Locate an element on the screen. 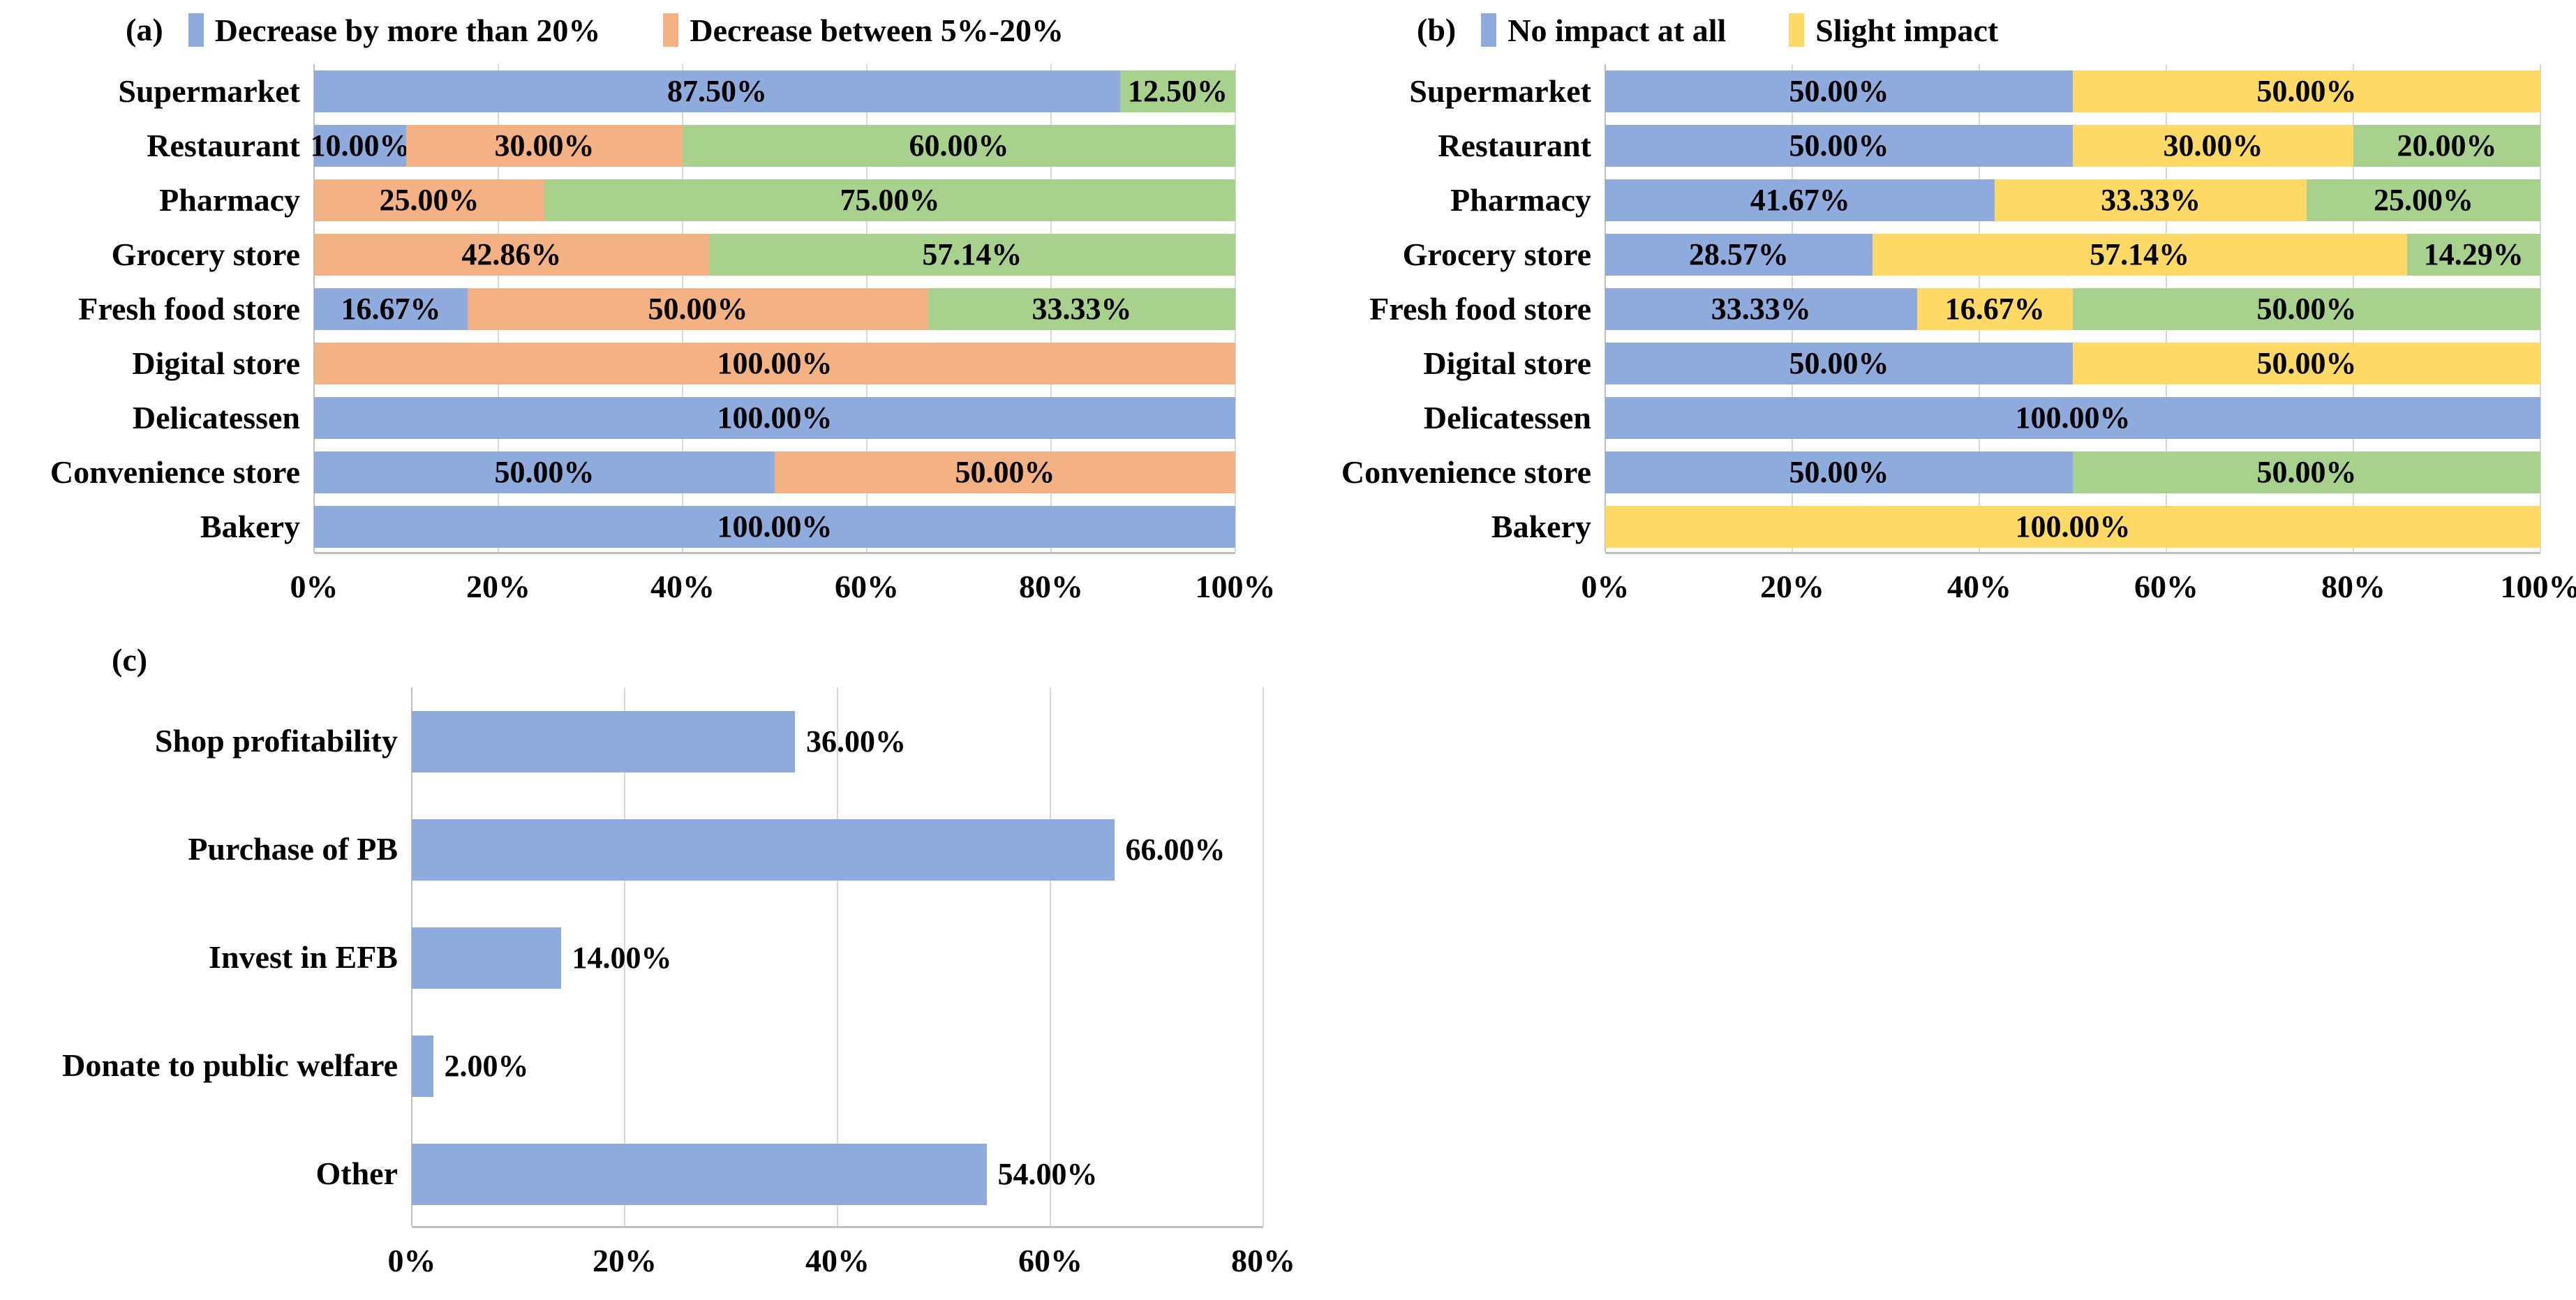  value-label: 42.86% is located at coordinates (511, 254).